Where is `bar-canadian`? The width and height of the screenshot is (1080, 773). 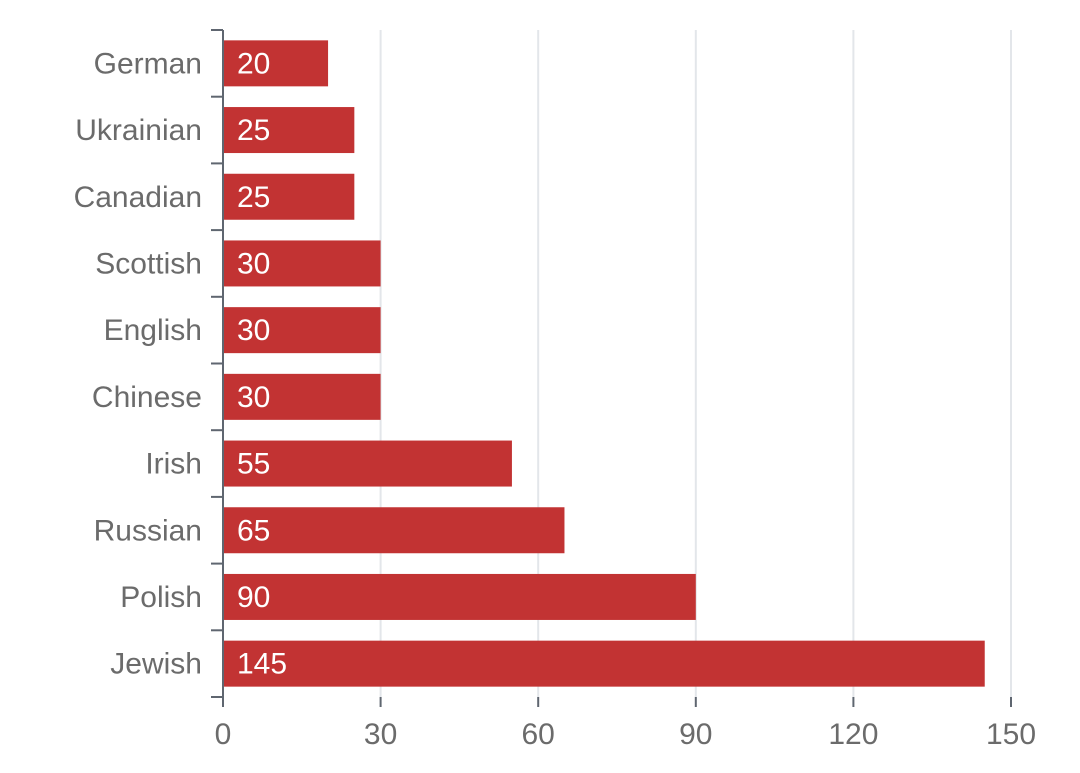
bar-canadian is located at coordinates (289, 196).